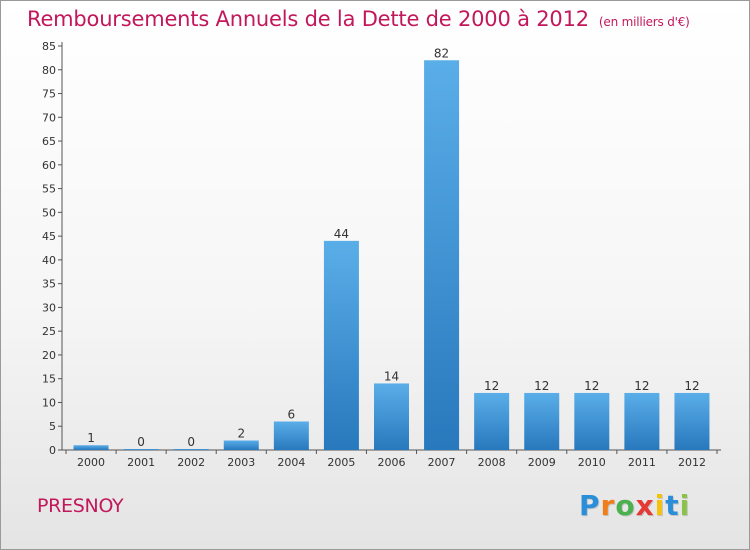 The image size is (750, 550). I want to click on x-tick-label-2008: 2008, so click(492, 462).